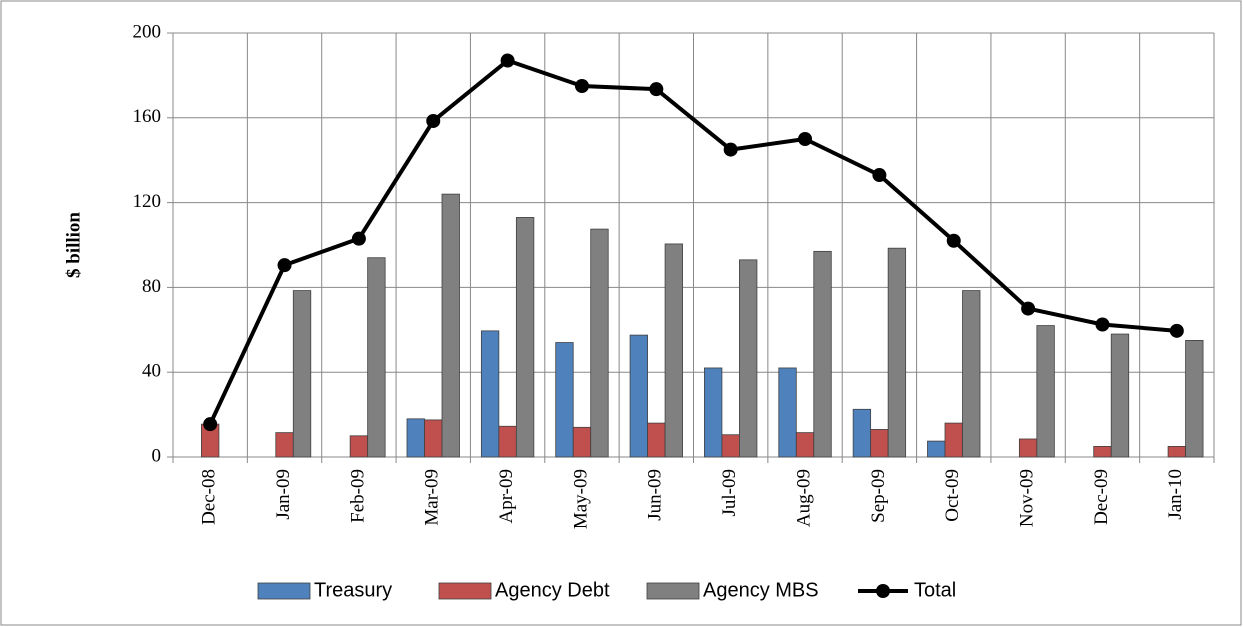  What do you see at coordinates (147, 31) in the screenshot?
I see `y-tick-label: 200` at bounding box center [147, 31].